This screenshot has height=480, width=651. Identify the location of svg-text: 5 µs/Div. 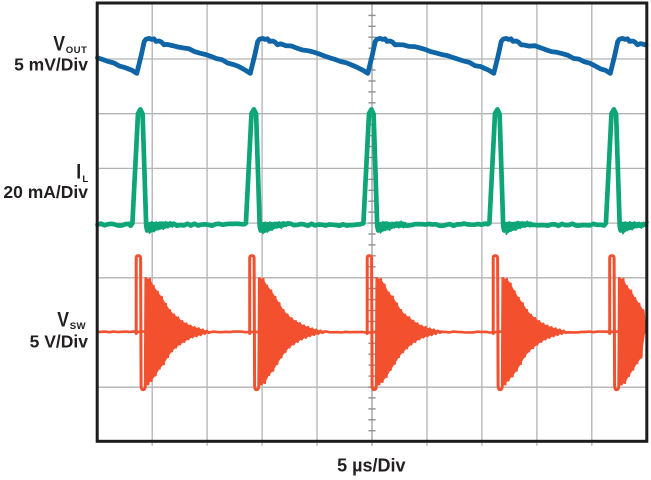
(371, 465).